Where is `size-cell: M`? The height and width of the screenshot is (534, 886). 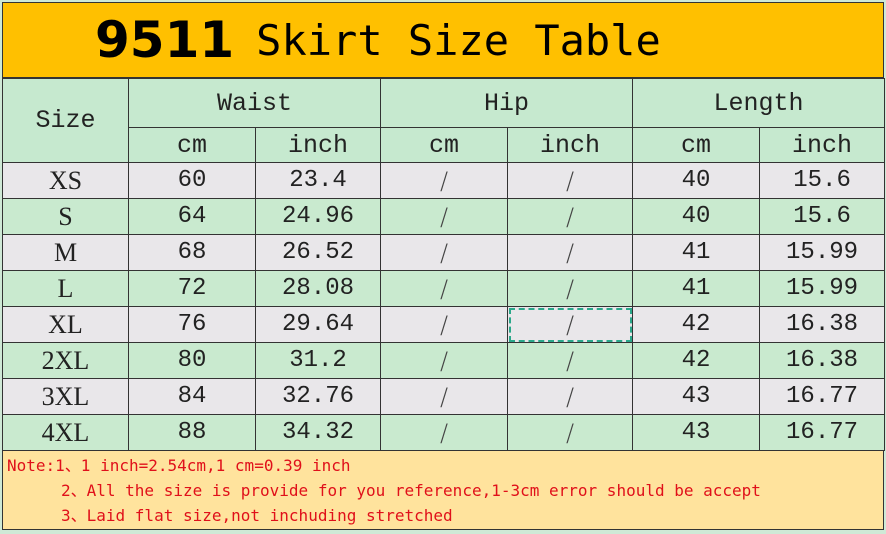
size-cell: M is located at coordinates (65, 252).